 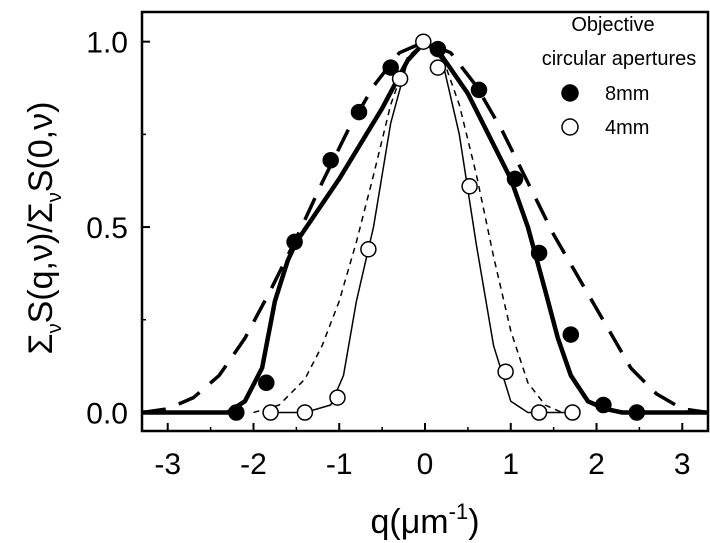 I want to click on x-axis-title-superscript: -1, so click(x=459, y=511).